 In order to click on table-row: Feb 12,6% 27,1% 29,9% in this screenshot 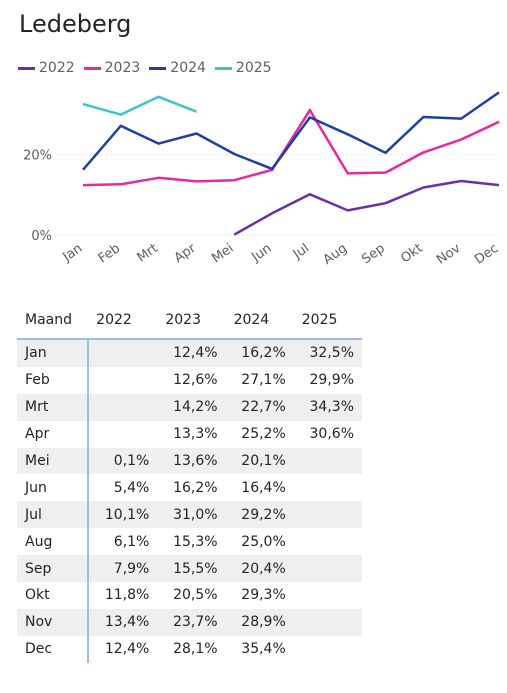, I will do `click(189, 380)`.